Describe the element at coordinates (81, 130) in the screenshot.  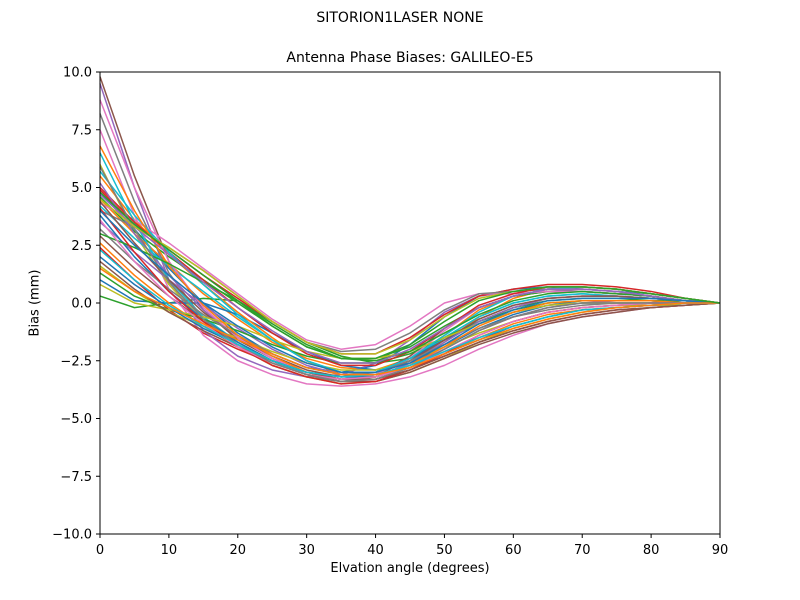
I see `y-tick-label: 7.5` at that location.